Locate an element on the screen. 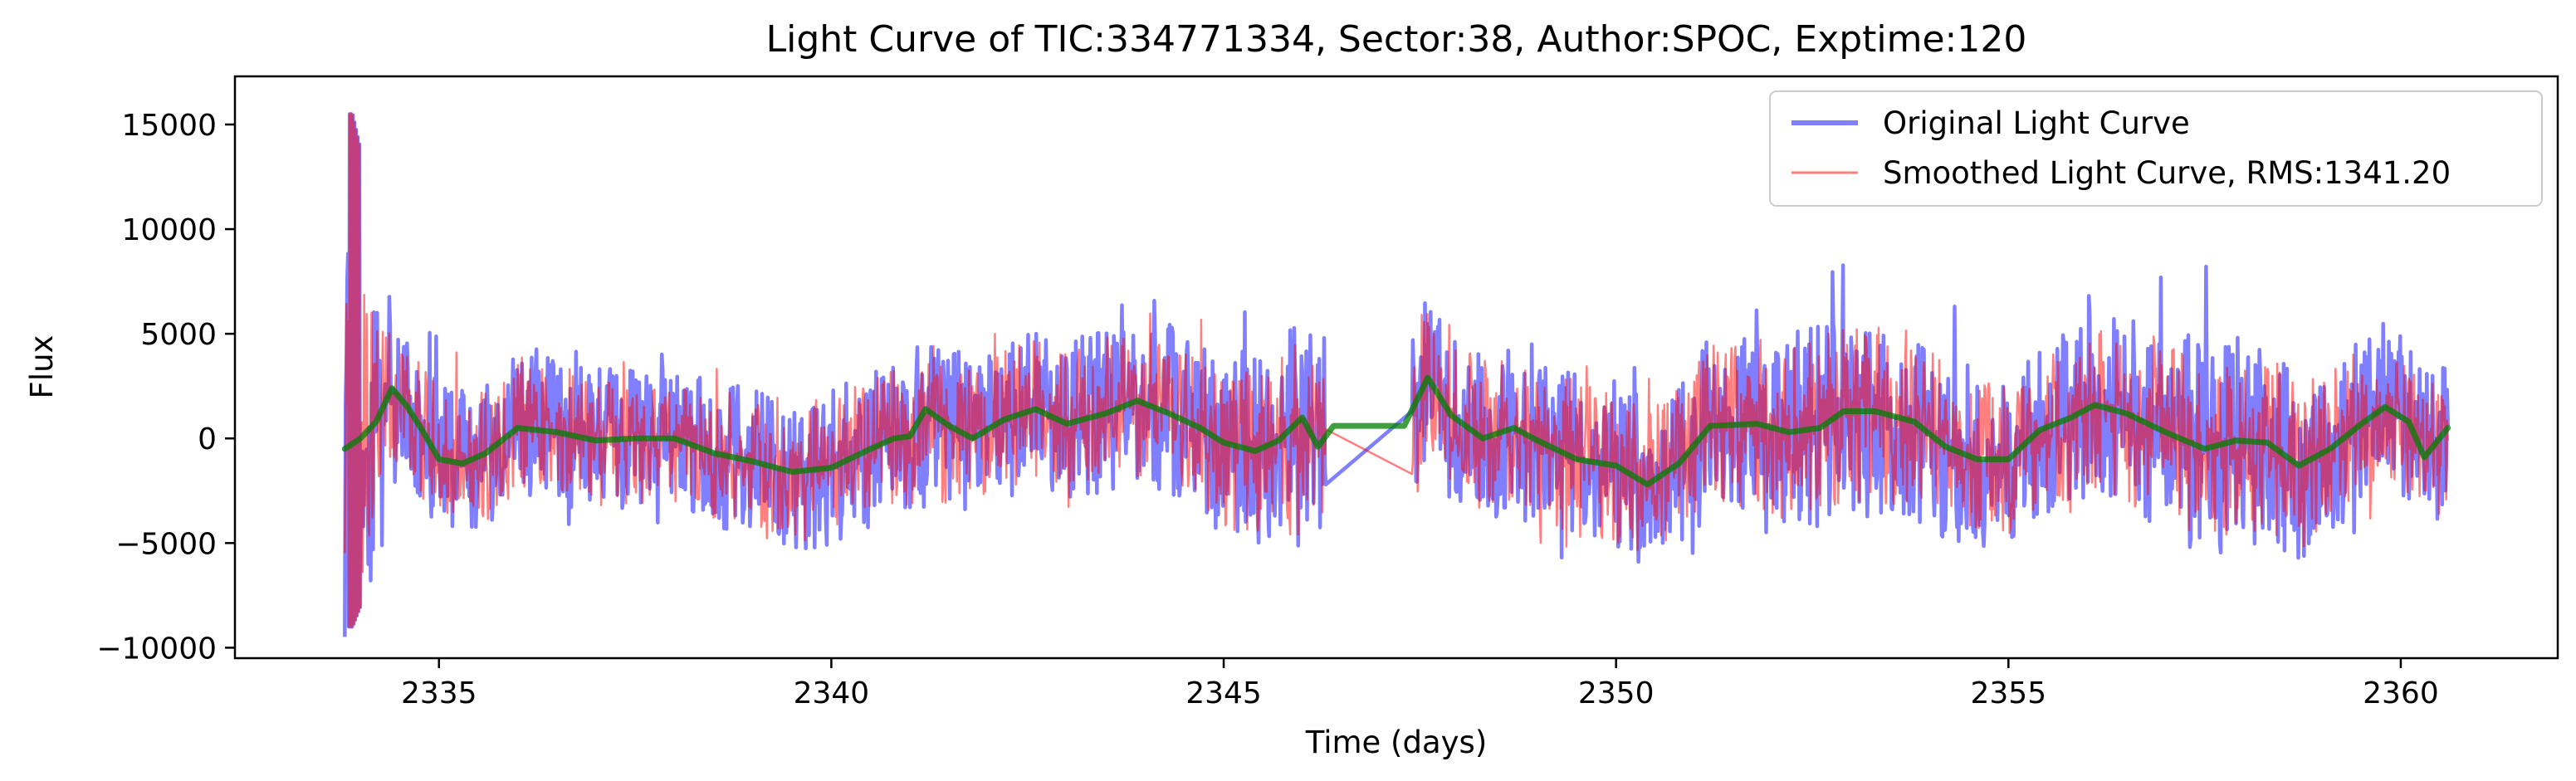  x-tick-label: 2350 is located at coordinates (1616, 693).